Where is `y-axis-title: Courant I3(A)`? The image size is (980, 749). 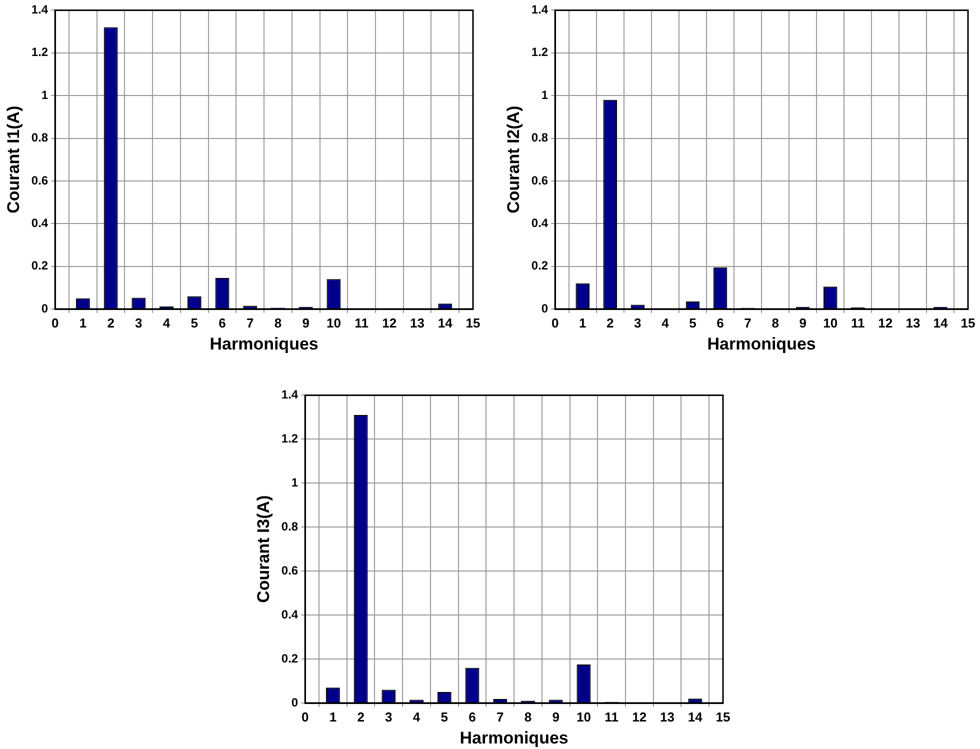
y-axis-title: Courant I3(A) is located at coordinates (263, 549).